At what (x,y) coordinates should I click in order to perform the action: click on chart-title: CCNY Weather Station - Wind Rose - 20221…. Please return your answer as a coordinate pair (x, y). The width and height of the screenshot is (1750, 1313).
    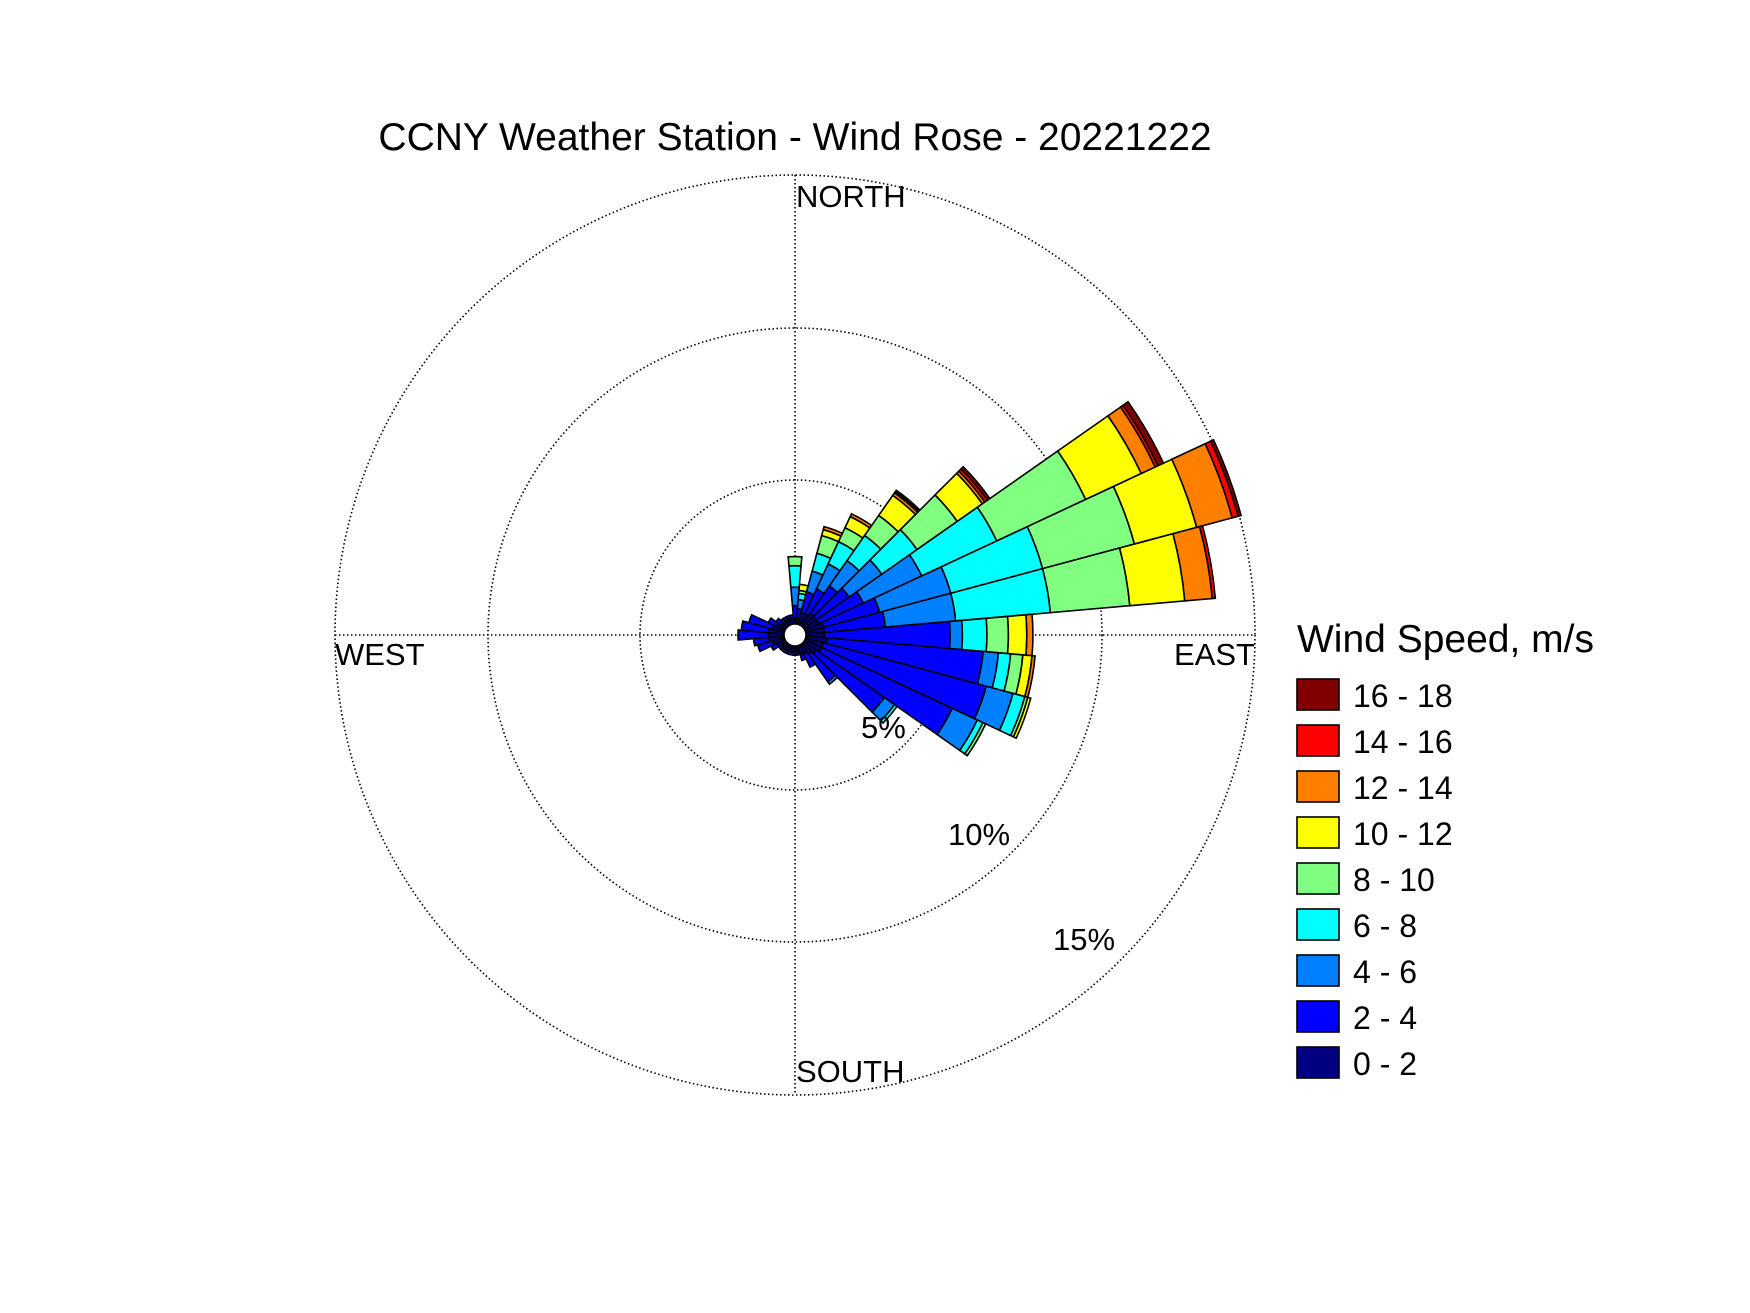
    Looking at the image, I should click on (794, 137).